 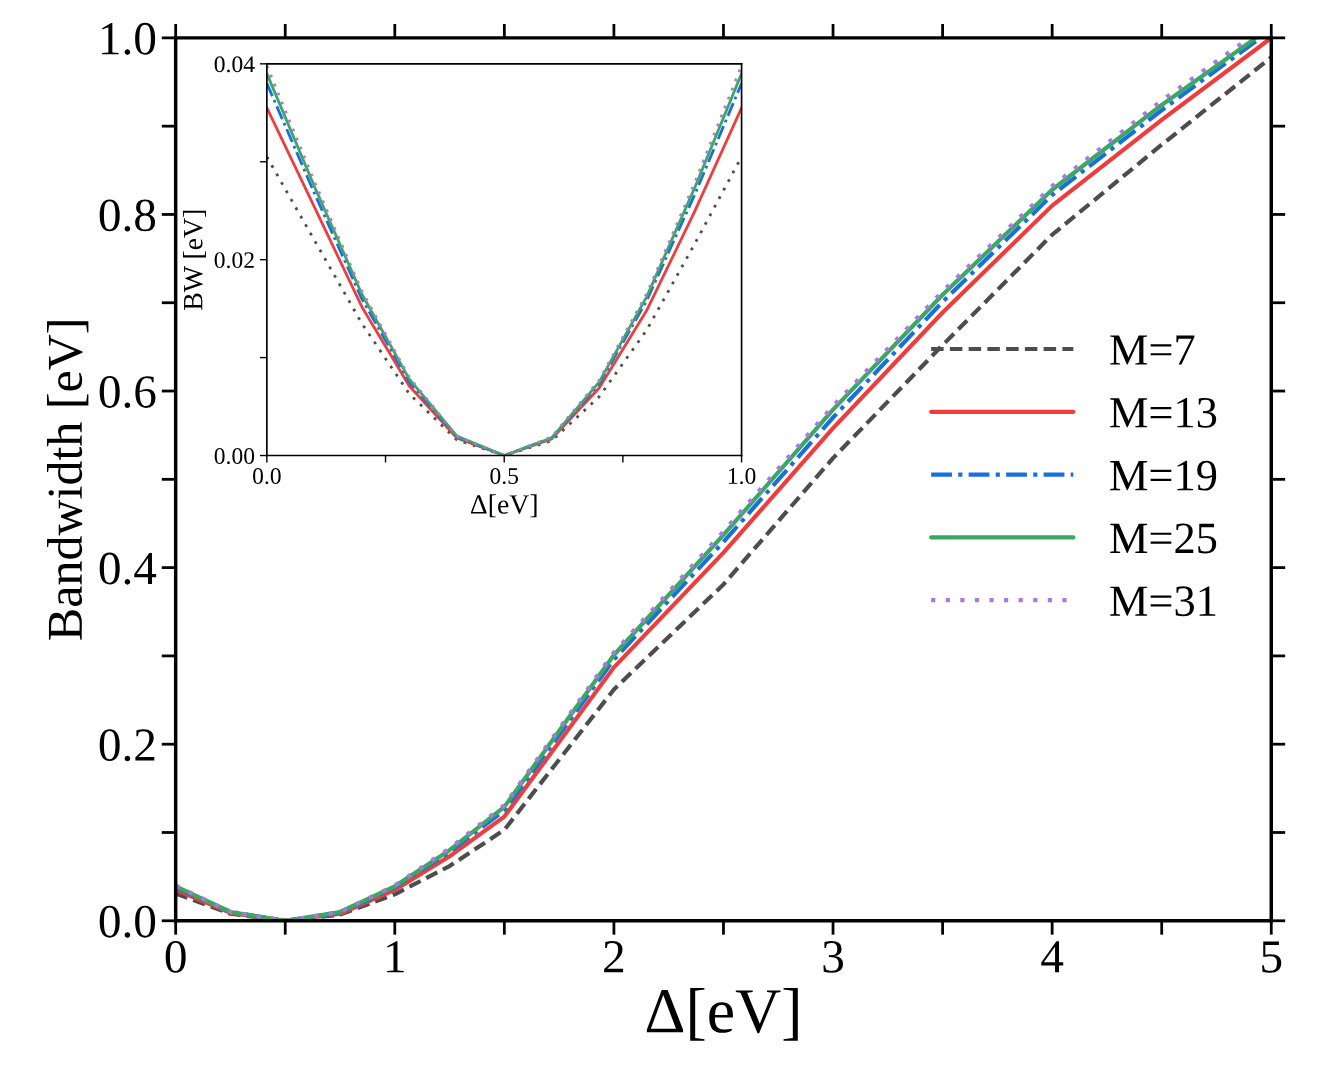 I want to click on x-tick-label: 4, so click(x=1052, y=957).